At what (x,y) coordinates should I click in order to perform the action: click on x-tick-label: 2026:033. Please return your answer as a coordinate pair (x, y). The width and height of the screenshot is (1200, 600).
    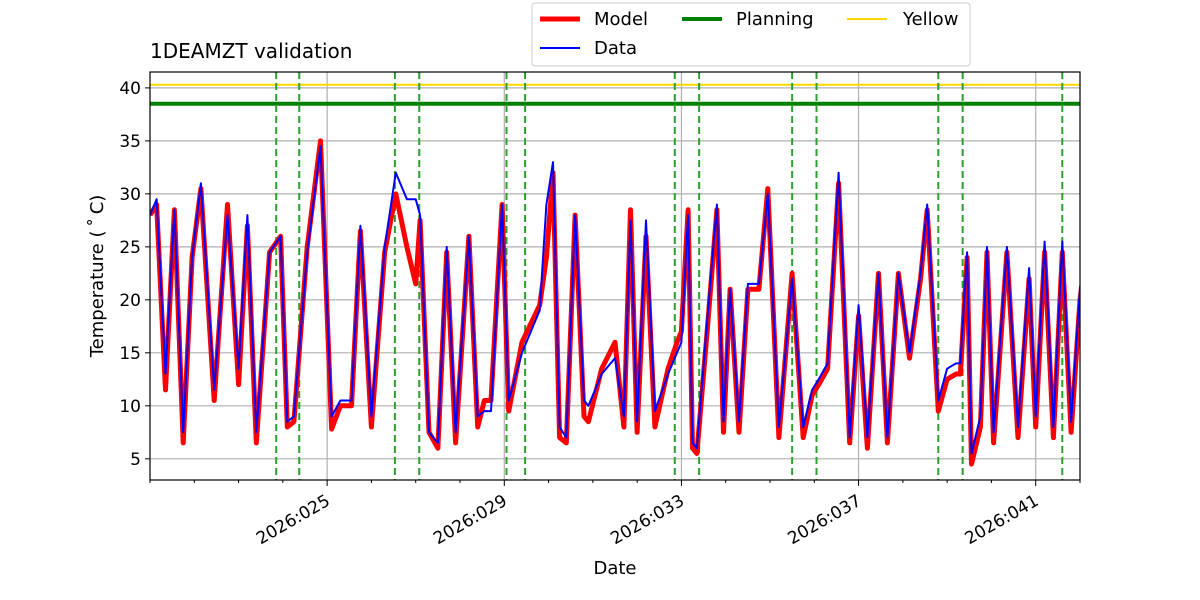
    Looking at the image, I should click on (647, 520).